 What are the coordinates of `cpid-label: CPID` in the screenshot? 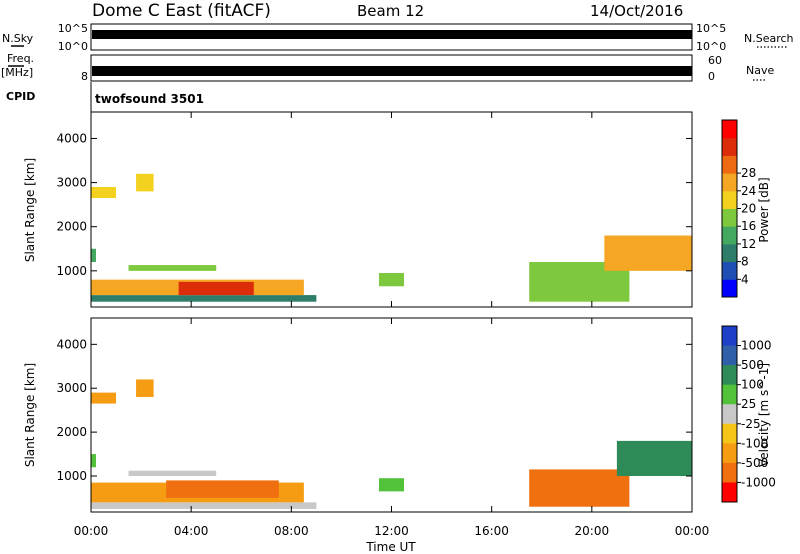 It's located at (20, 96).